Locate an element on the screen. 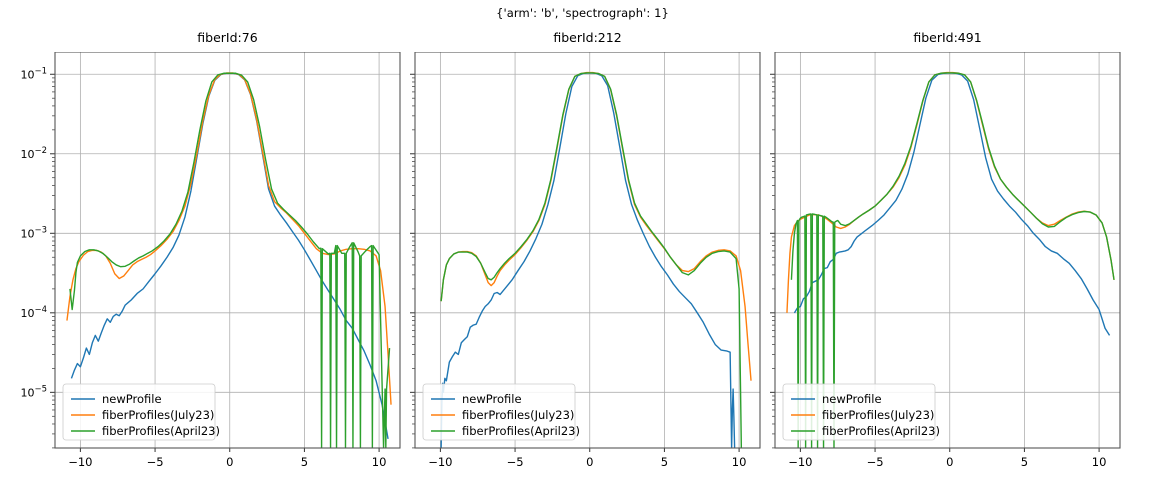 The image size is (1165, 478). subplot-title: fiberId:76 is located at coordinates (227, 37).